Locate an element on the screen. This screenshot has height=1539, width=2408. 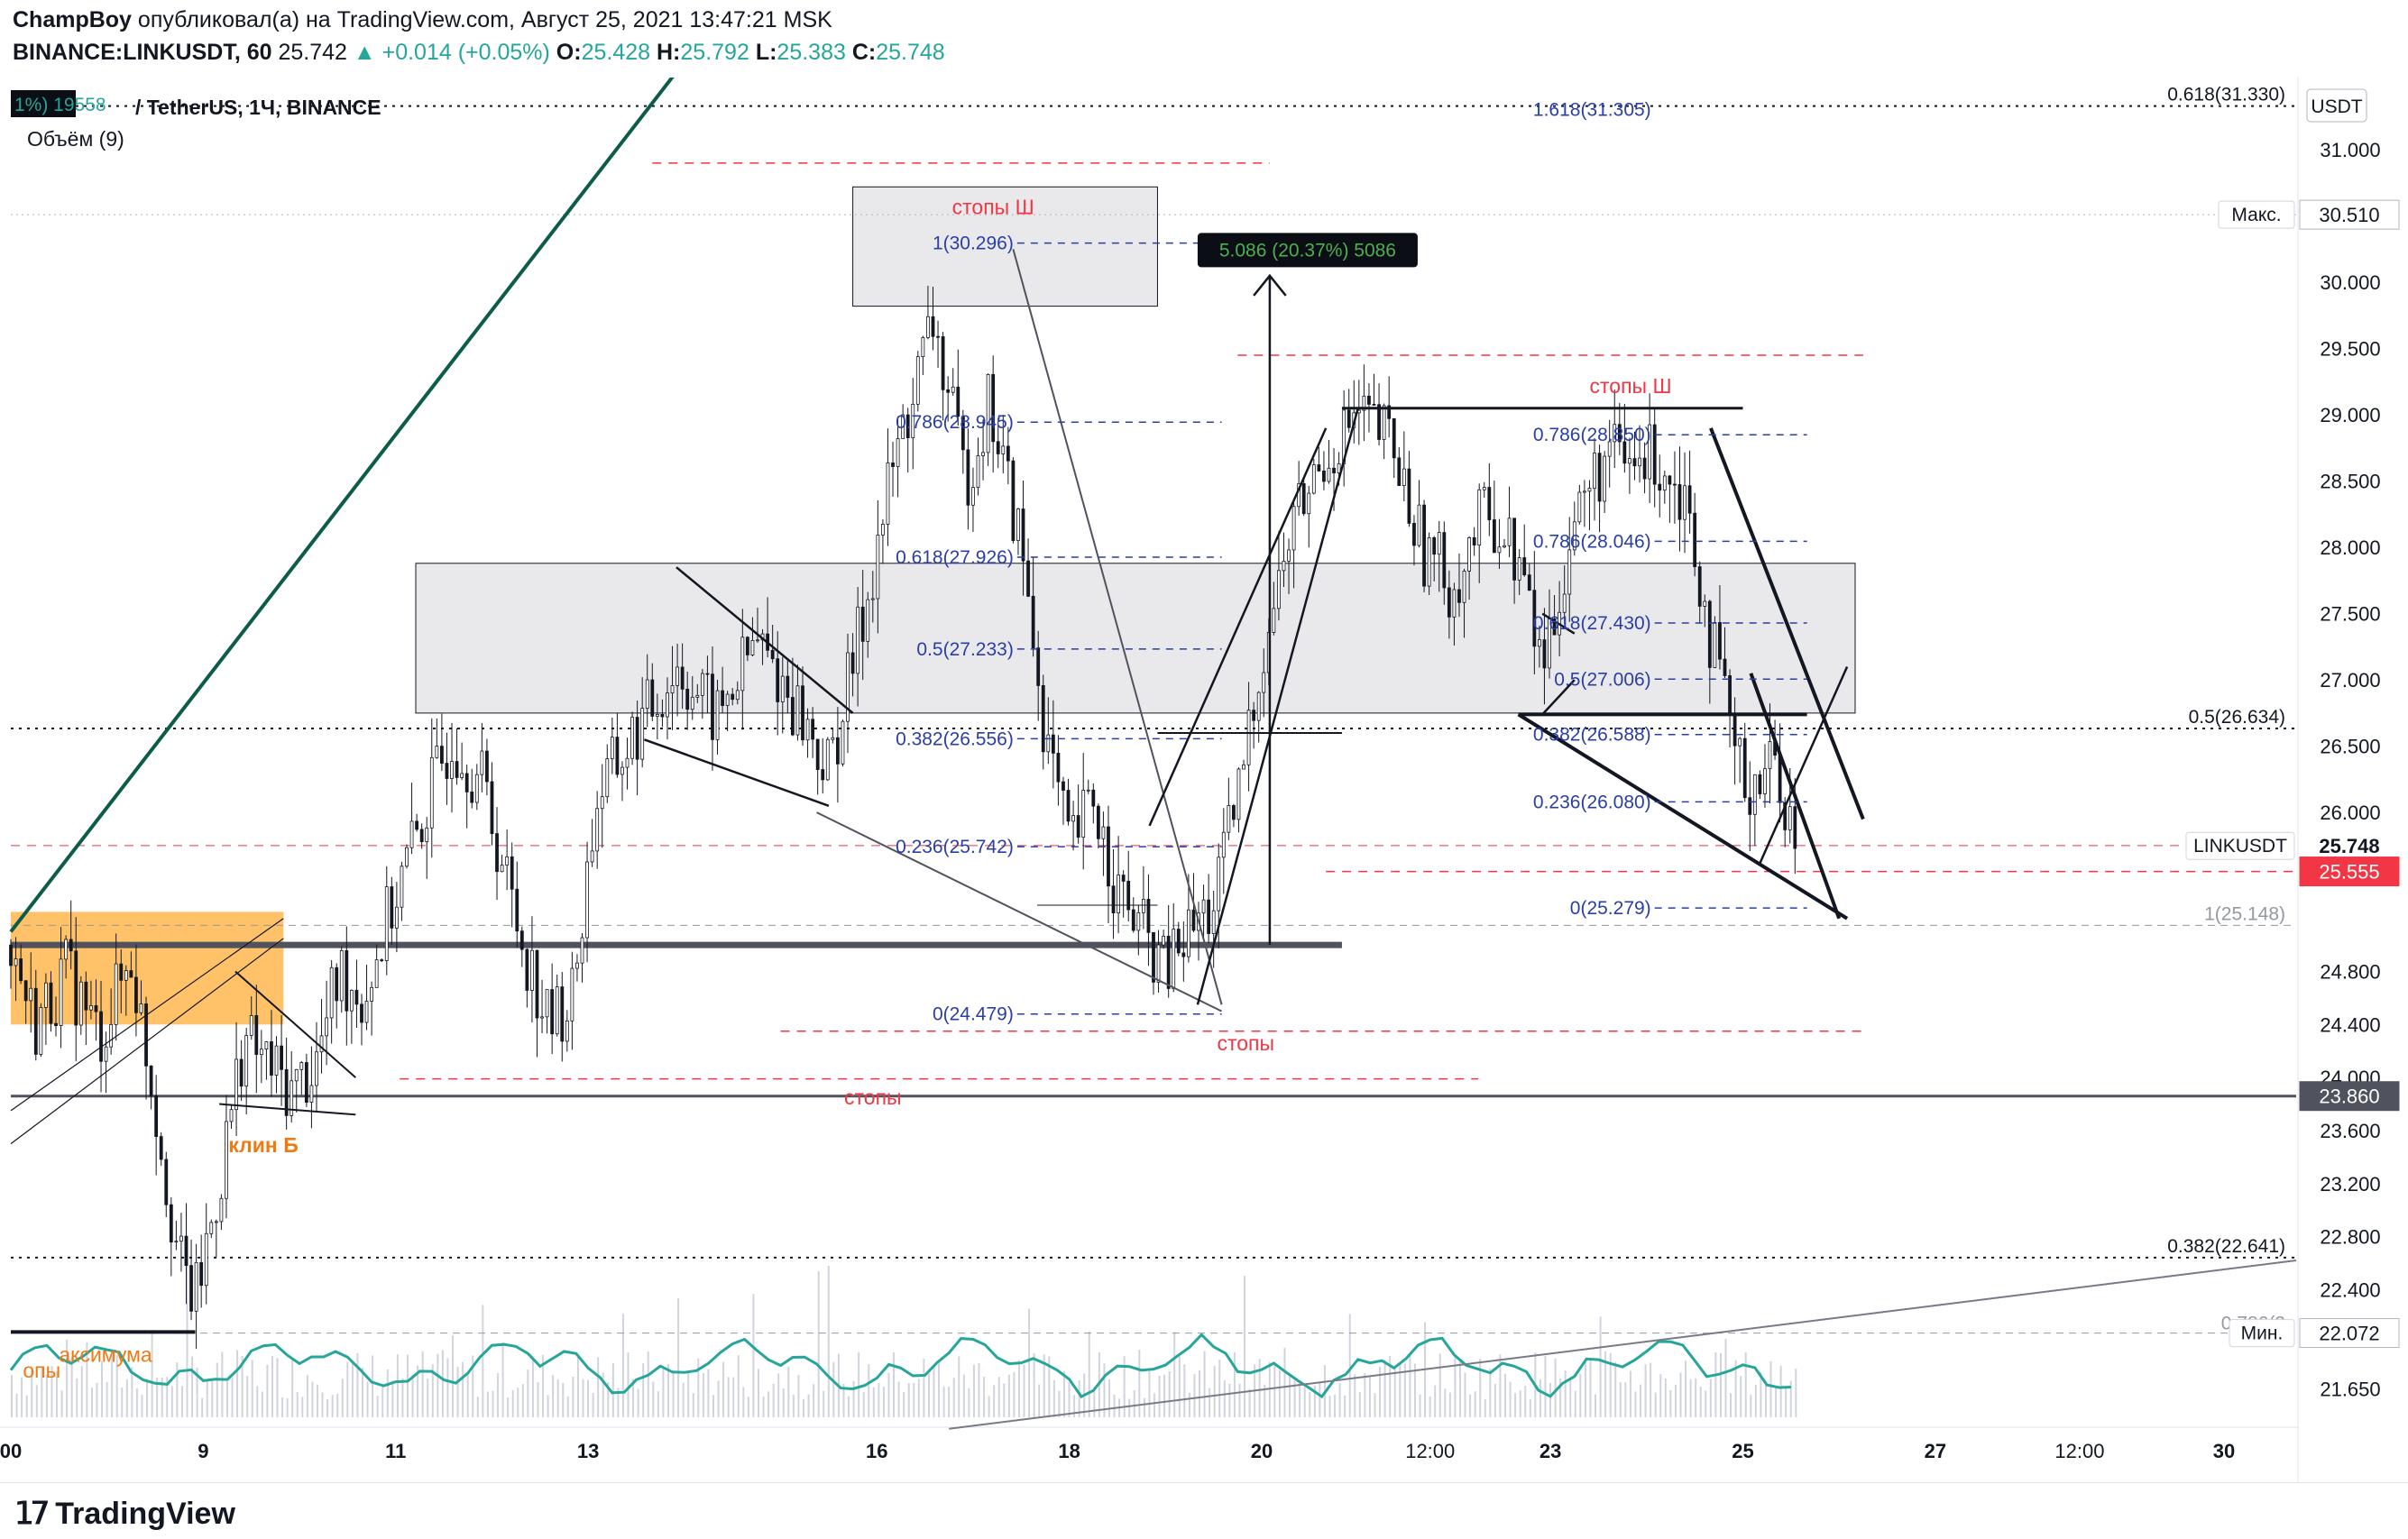
annotation-label: аксимума is located at coordinates (105, 1354).